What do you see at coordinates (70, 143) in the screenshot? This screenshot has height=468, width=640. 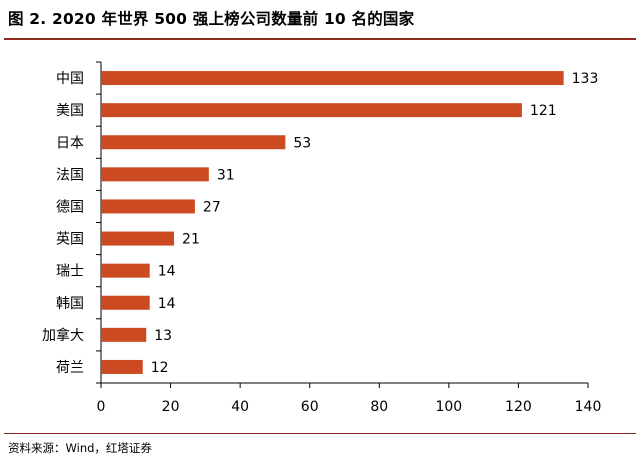 I see `category-label: 日本` at bounding box center [70, 143].